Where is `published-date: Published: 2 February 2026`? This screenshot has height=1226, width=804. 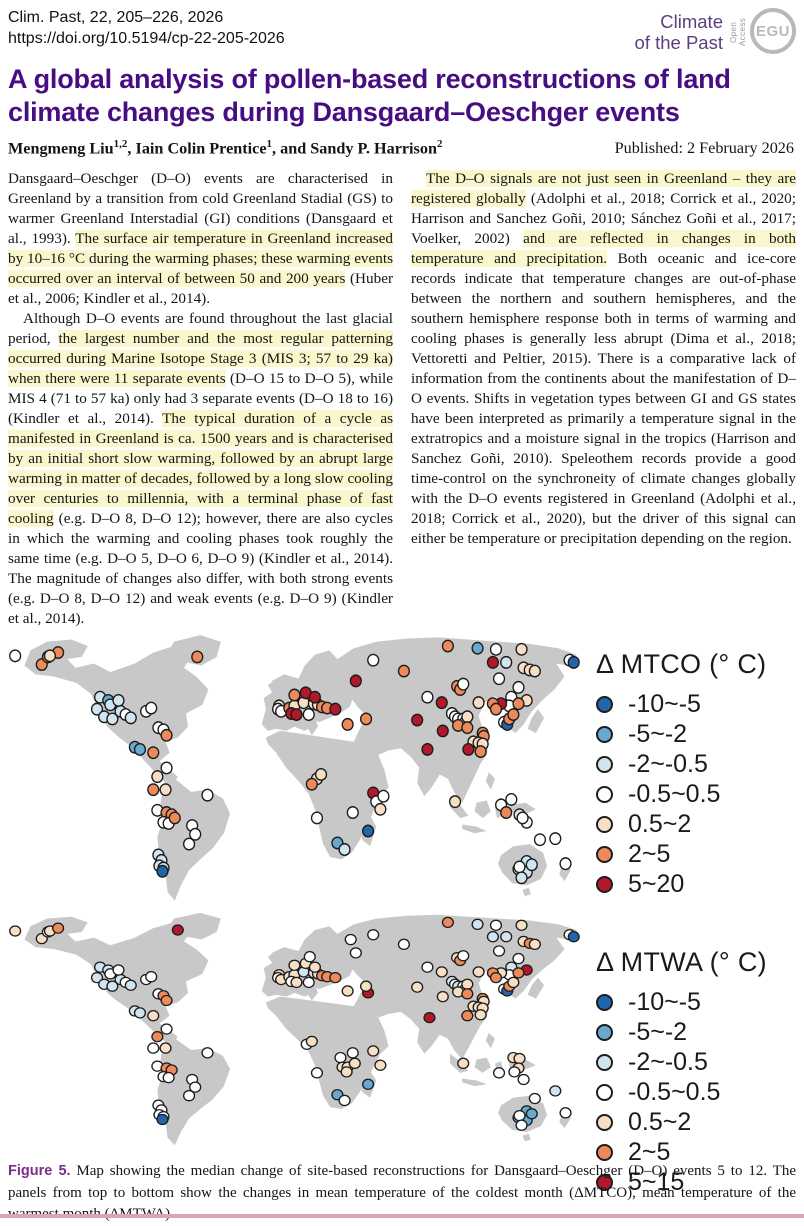
published-date: Published: 2 February 2026 is located at coordinates (704, 148).